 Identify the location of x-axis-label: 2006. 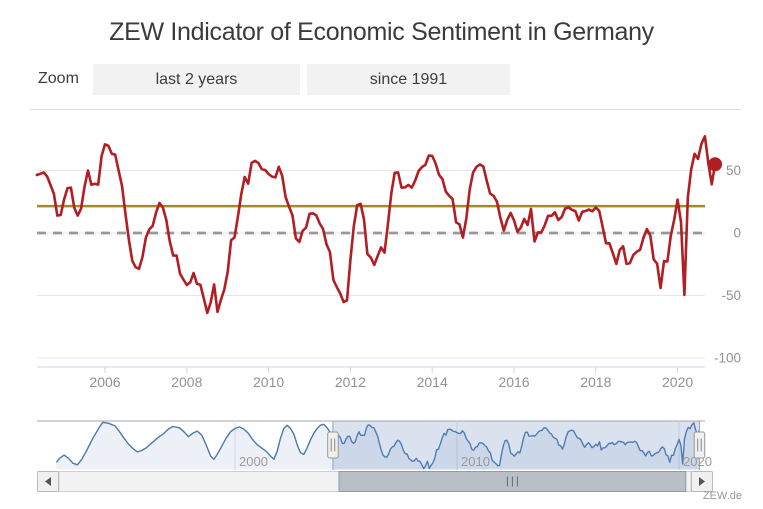
(104, 382).